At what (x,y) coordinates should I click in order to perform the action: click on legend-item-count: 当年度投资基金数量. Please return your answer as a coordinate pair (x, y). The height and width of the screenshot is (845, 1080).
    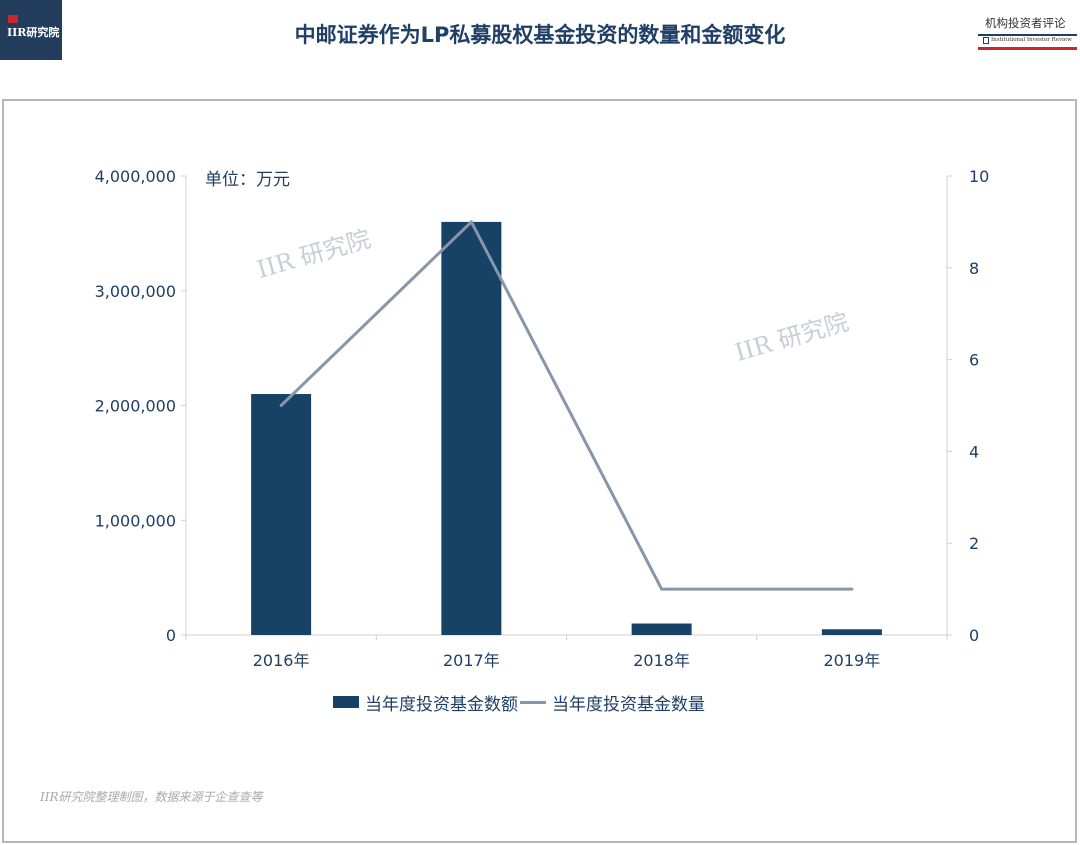
    Looking at the image, I should click on (628, 704).